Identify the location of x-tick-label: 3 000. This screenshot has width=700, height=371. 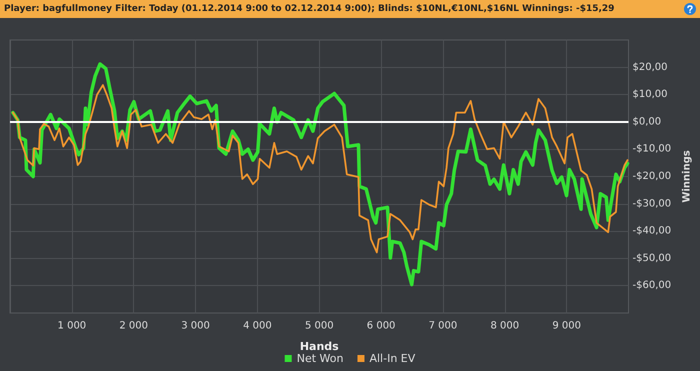
(195, 326).